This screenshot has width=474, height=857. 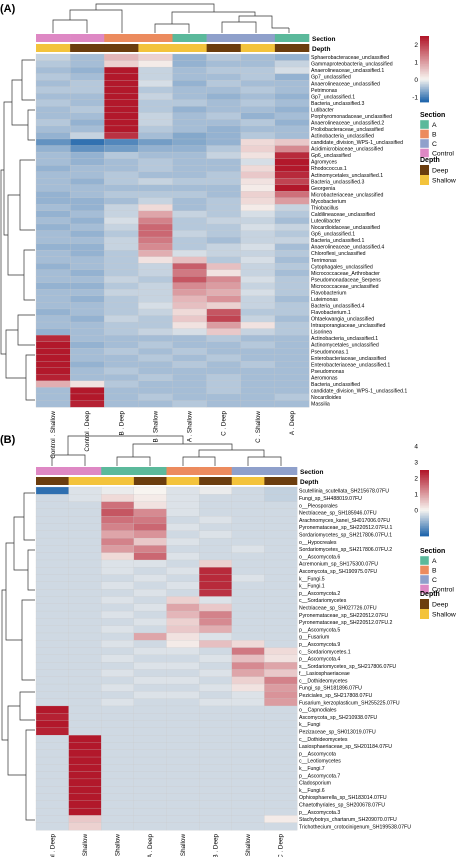 What do you see at coordinates (323, 189) in the screenshot?
I see `row-label: Georgenia` at bounding box center [323, 189].